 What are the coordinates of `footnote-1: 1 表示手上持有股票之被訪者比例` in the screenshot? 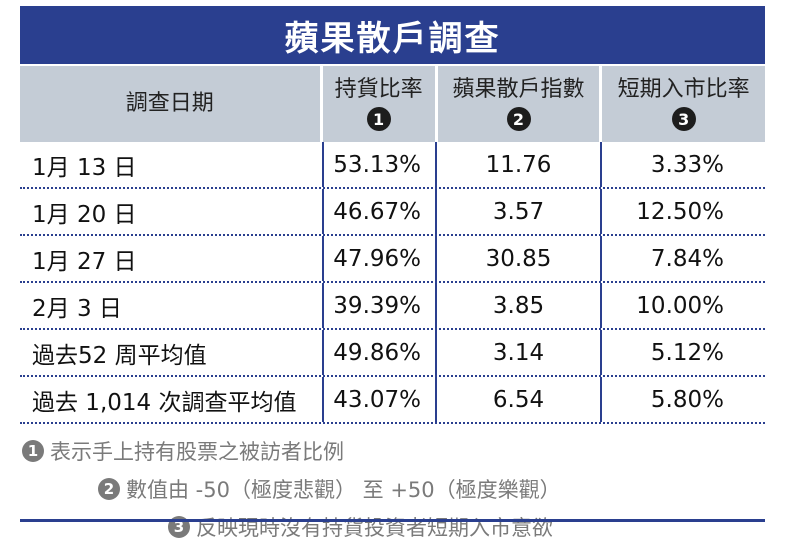 It's located at (392, 451).